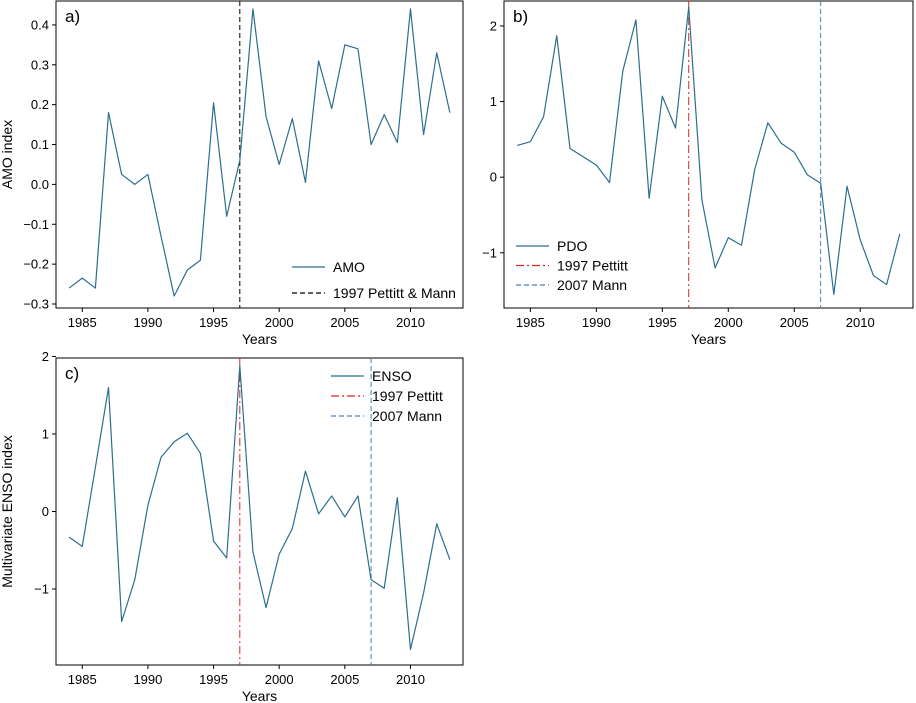 This screenshot has height=703, width=916. What do you see at coordinates (40, 24) in the screenshot?
I see `y-tick-label: 0.4` at bounding box center [40, 24].